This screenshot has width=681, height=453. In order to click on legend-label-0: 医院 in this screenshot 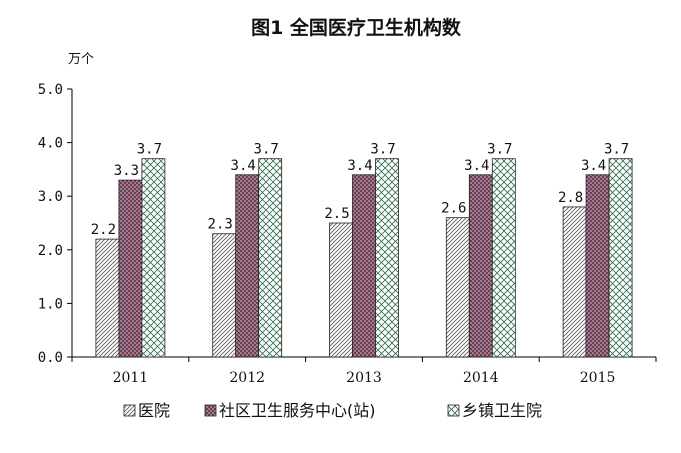, I will do `click(154, 410)`.